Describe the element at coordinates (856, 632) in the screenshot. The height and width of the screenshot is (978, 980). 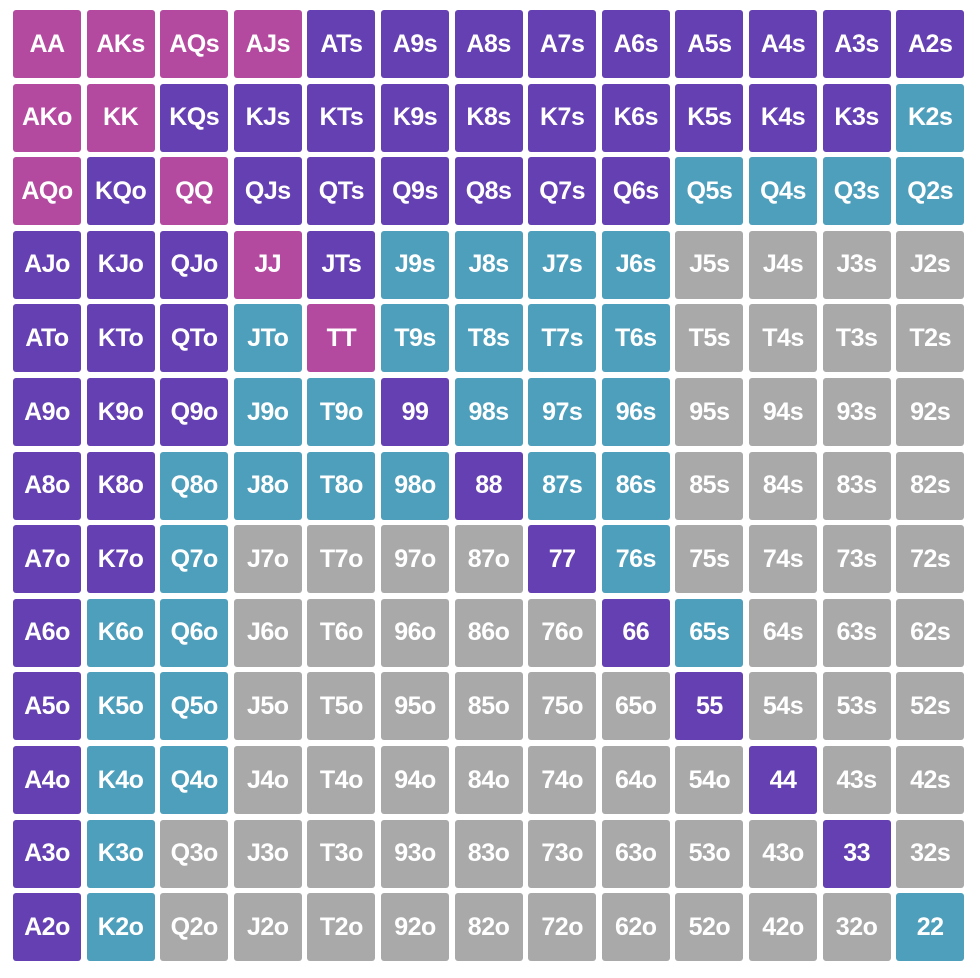
I see `hand-cell-63s: 63s` at that location.